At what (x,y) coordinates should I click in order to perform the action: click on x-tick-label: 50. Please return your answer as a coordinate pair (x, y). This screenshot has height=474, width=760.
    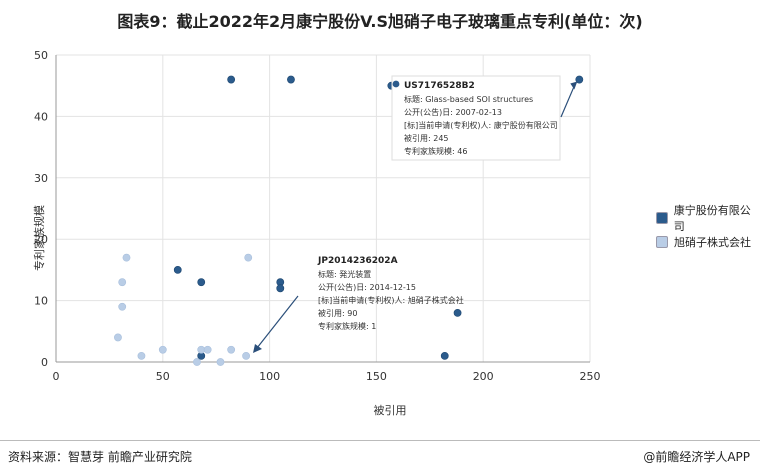
    Looking at the image, I should click on (163, 376).